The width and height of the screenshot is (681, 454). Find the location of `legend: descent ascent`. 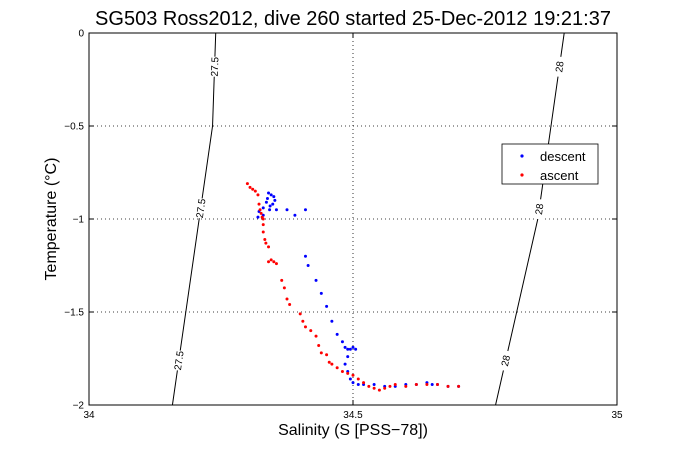

legend: descent ascent is located at coordinates (550, 164).